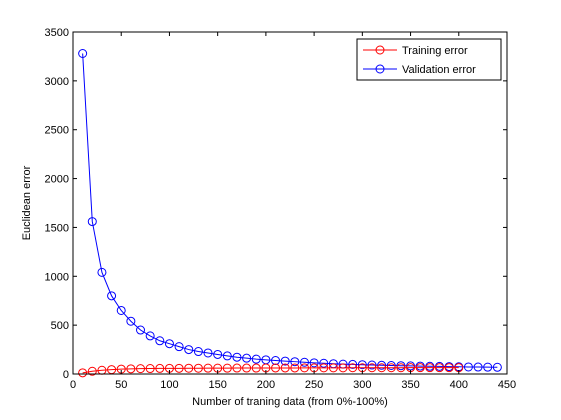 The width and height of the screenshot is (561, 420). What do you see at coordinates (57, 277) in the screenshot?
I see `y-tick-label: 1000` at bounding box center [57, 277].